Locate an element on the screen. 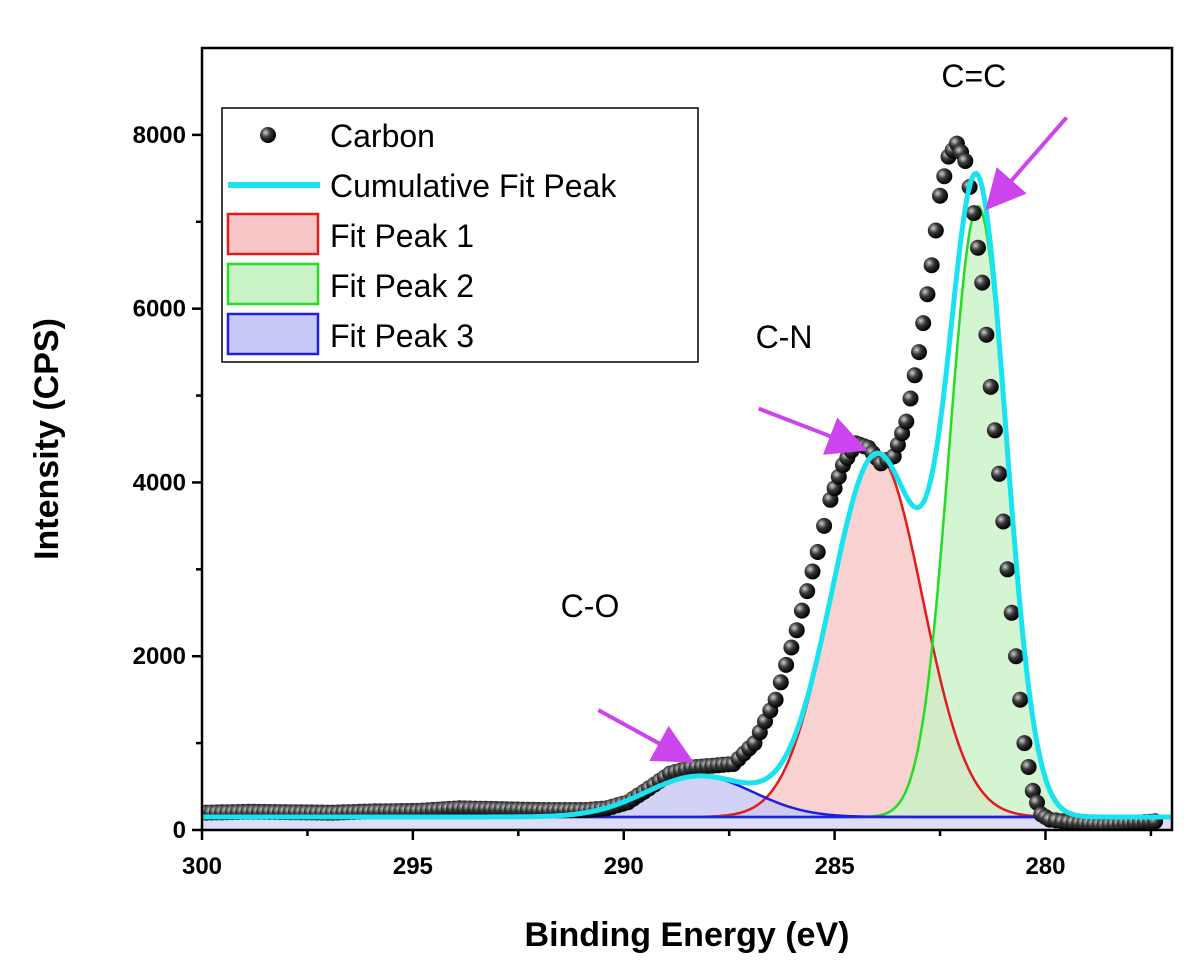 The width and height of the screenshot is (1200, 963). x-tick-label: 300 is located at coordinates (202, 866).